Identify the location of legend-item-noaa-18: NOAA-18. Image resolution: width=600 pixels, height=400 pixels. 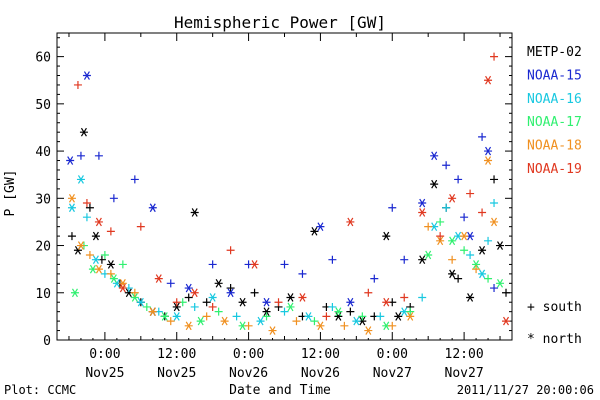
(554, 146).